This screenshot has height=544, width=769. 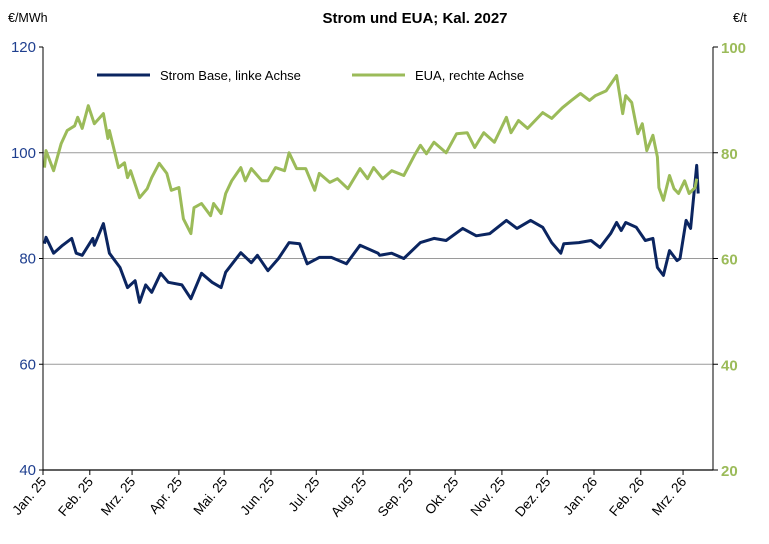 What do you see at coordinates (729, 365) in the screenshot?
I see `right-tick-label: 40` at bounding box center [729, 365].